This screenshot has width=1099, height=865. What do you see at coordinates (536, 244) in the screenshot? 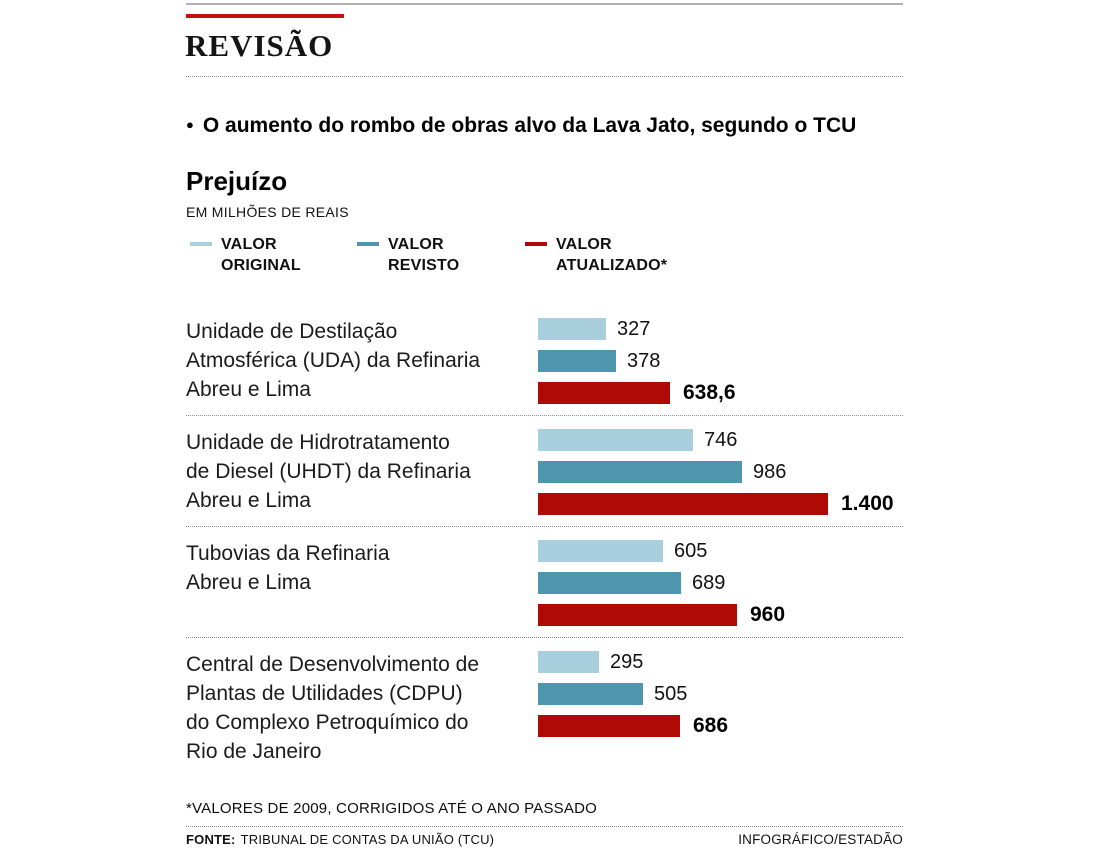
I see `legend-dash-atualizado-icon` at bounding box center [536, 244].